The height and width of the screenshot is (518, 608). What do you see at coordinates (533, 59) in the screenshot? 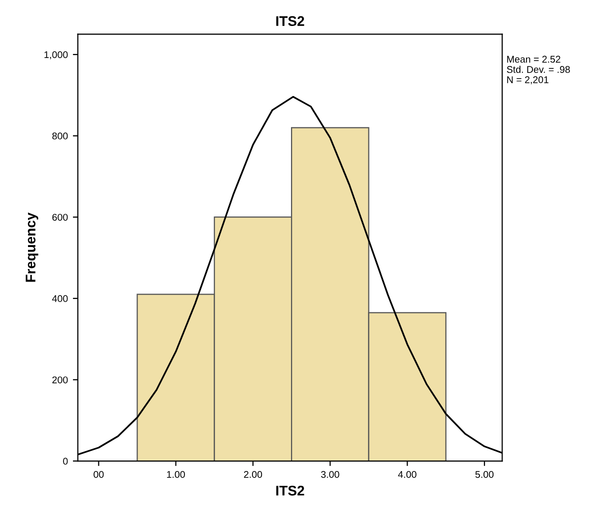
I see `text: Mean = 2.52` at bounding box center [533, 59].